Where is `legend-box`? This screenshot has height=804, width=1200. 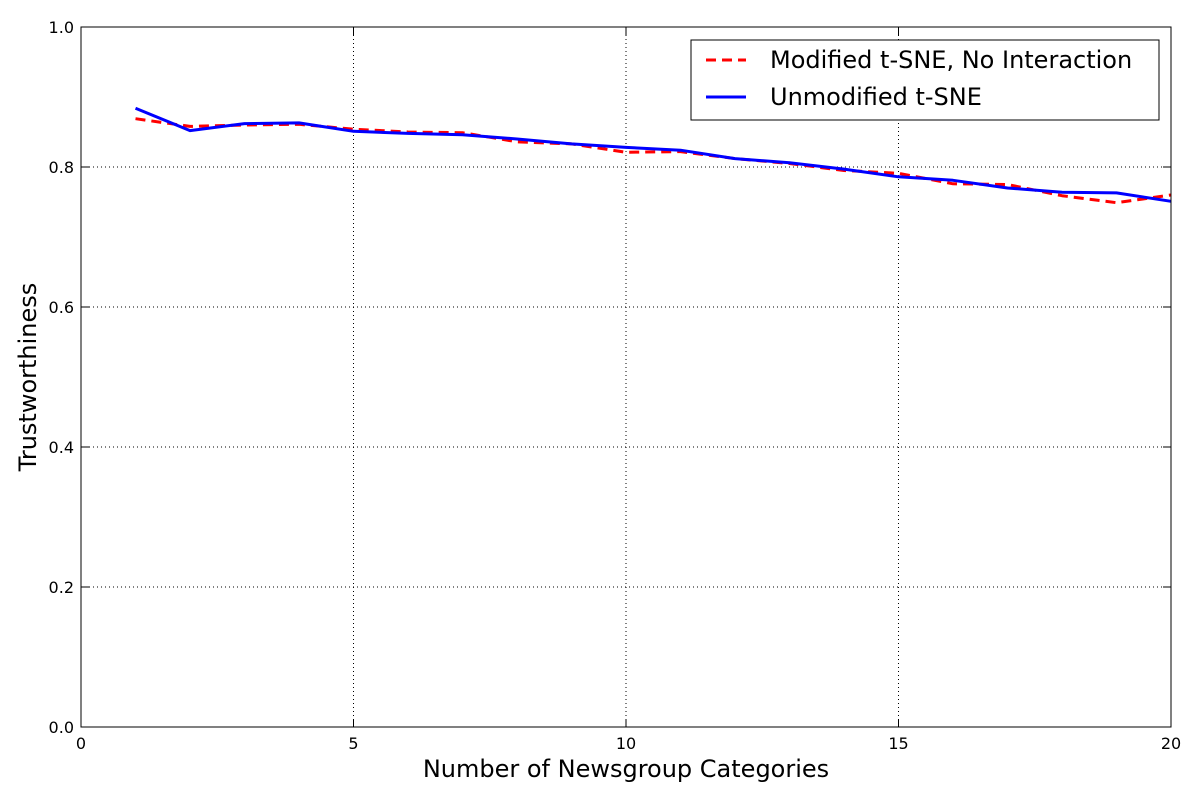
legend-box is located at coordinates (925, 80).